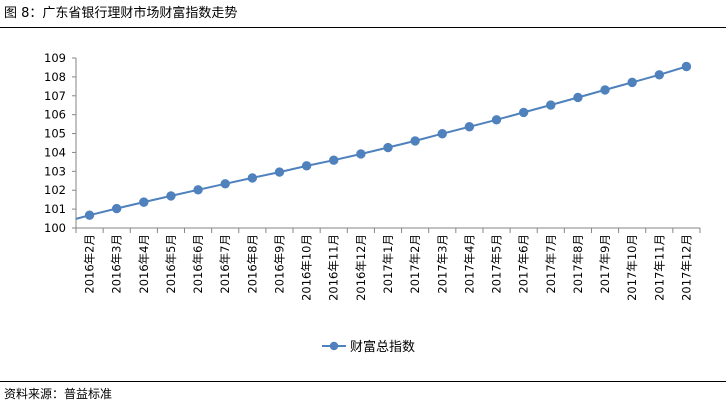 This screenshot has height=412, width=726. What do you see at coordinates (632, 267) in the screenshot?
I see `x-tick-label: 2017年10月` at bounding box center [632, 267].